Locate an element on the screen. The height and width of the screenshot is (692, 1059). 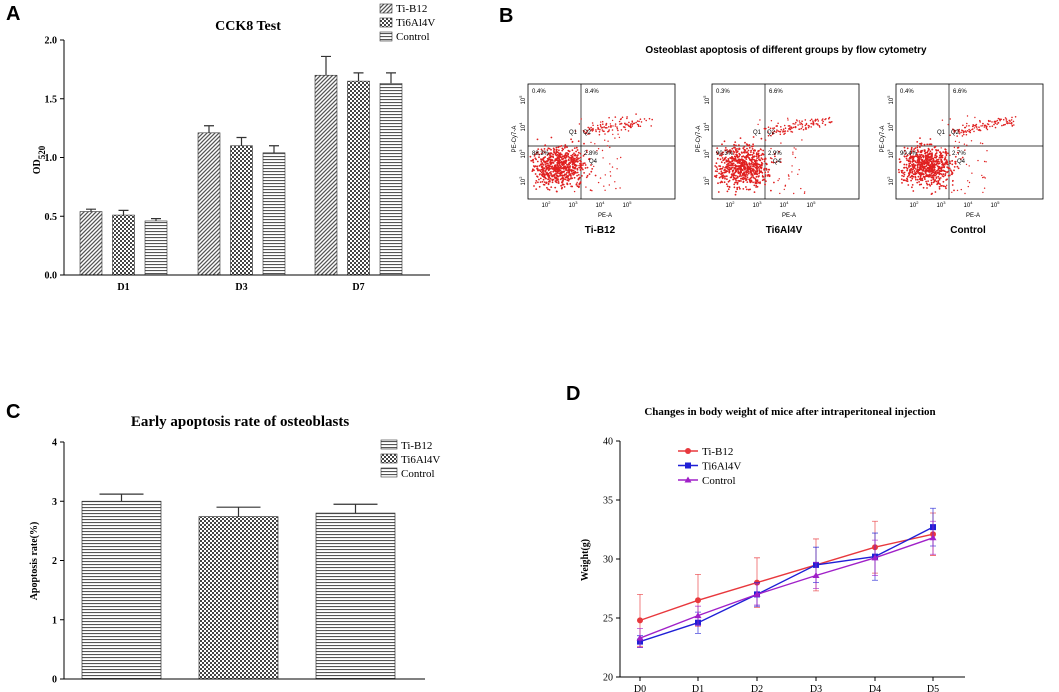
chart-d-legend-marker is located at coordinates (688, 479).